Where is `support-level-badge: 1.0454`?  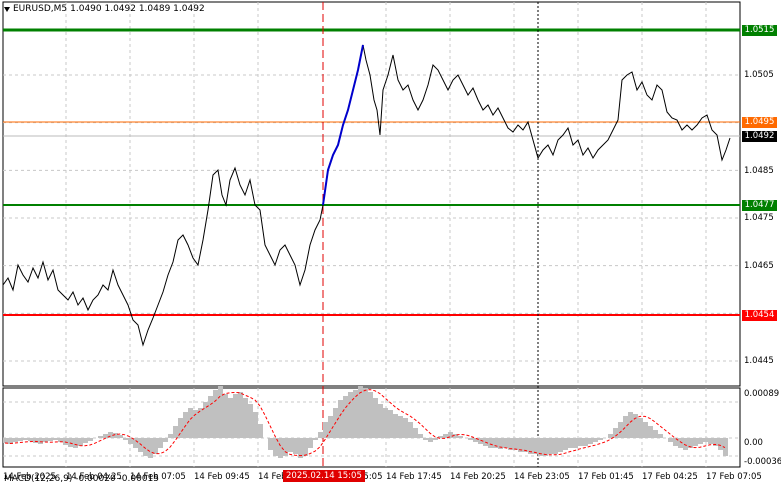 support-level-badge: 1.0454 is located at coordinates (759, 315).